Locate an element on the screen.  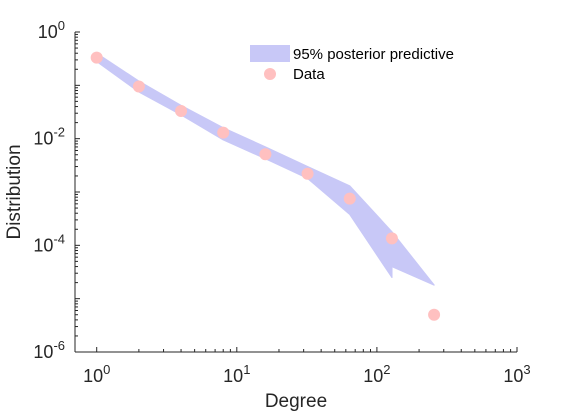
x-axis-label: Degree is located at coordinates (296, 401).